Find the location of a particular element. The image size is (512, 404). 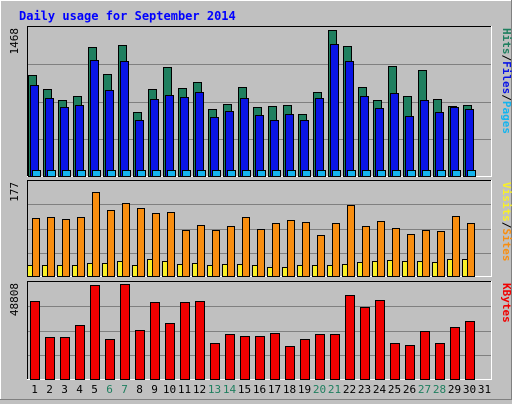

x-tick-label: 10 is located at coordinates (169, 389).